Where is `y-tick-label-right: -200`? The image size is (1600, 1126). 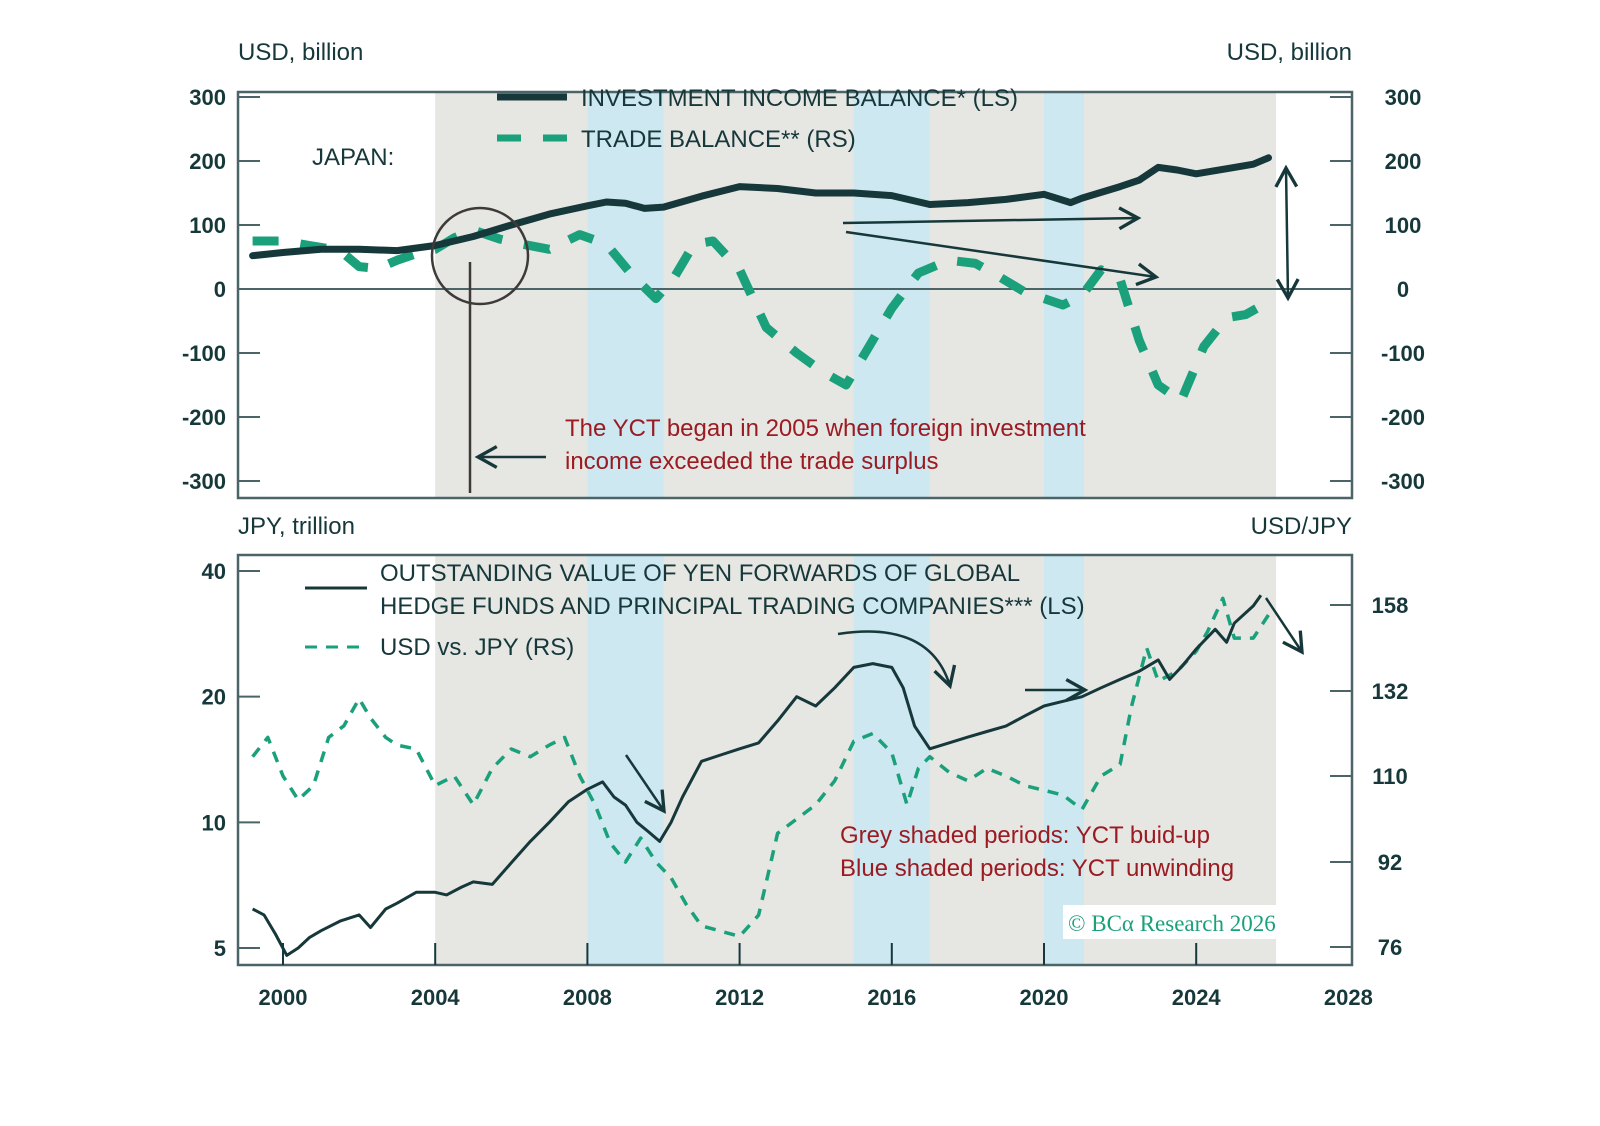
y-tick-label-right: -200 is located at coordinates (1403, 417).